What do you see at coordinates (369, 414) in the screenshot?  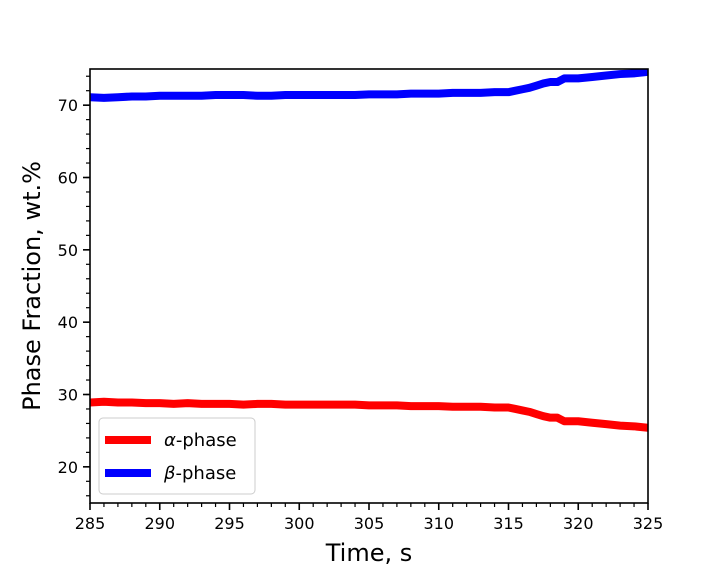 I see `series-line-alpha-phase` at bounding box center [369, 414].